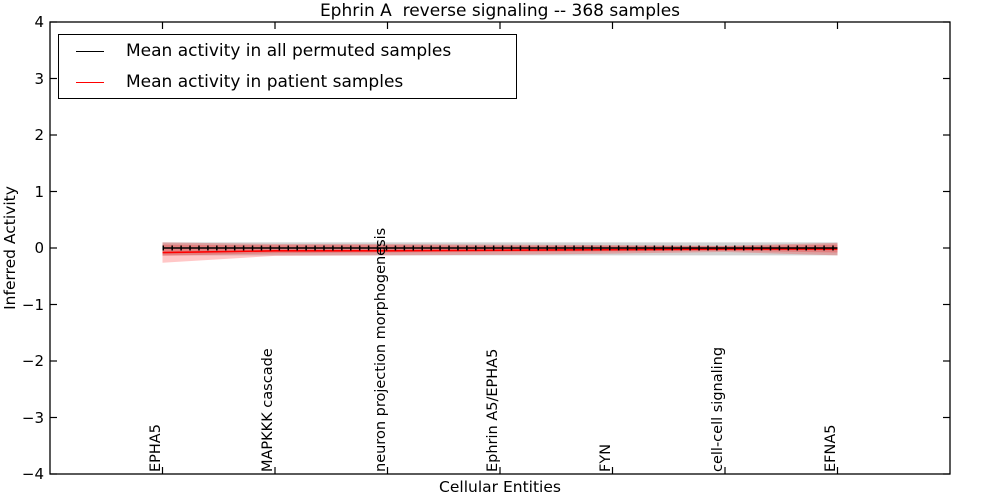 This screenshot has width=1000, height=500. Describe the element at coordinates (605, 457) in the screenshot. I see `x-tick-label: FYN` at that location.